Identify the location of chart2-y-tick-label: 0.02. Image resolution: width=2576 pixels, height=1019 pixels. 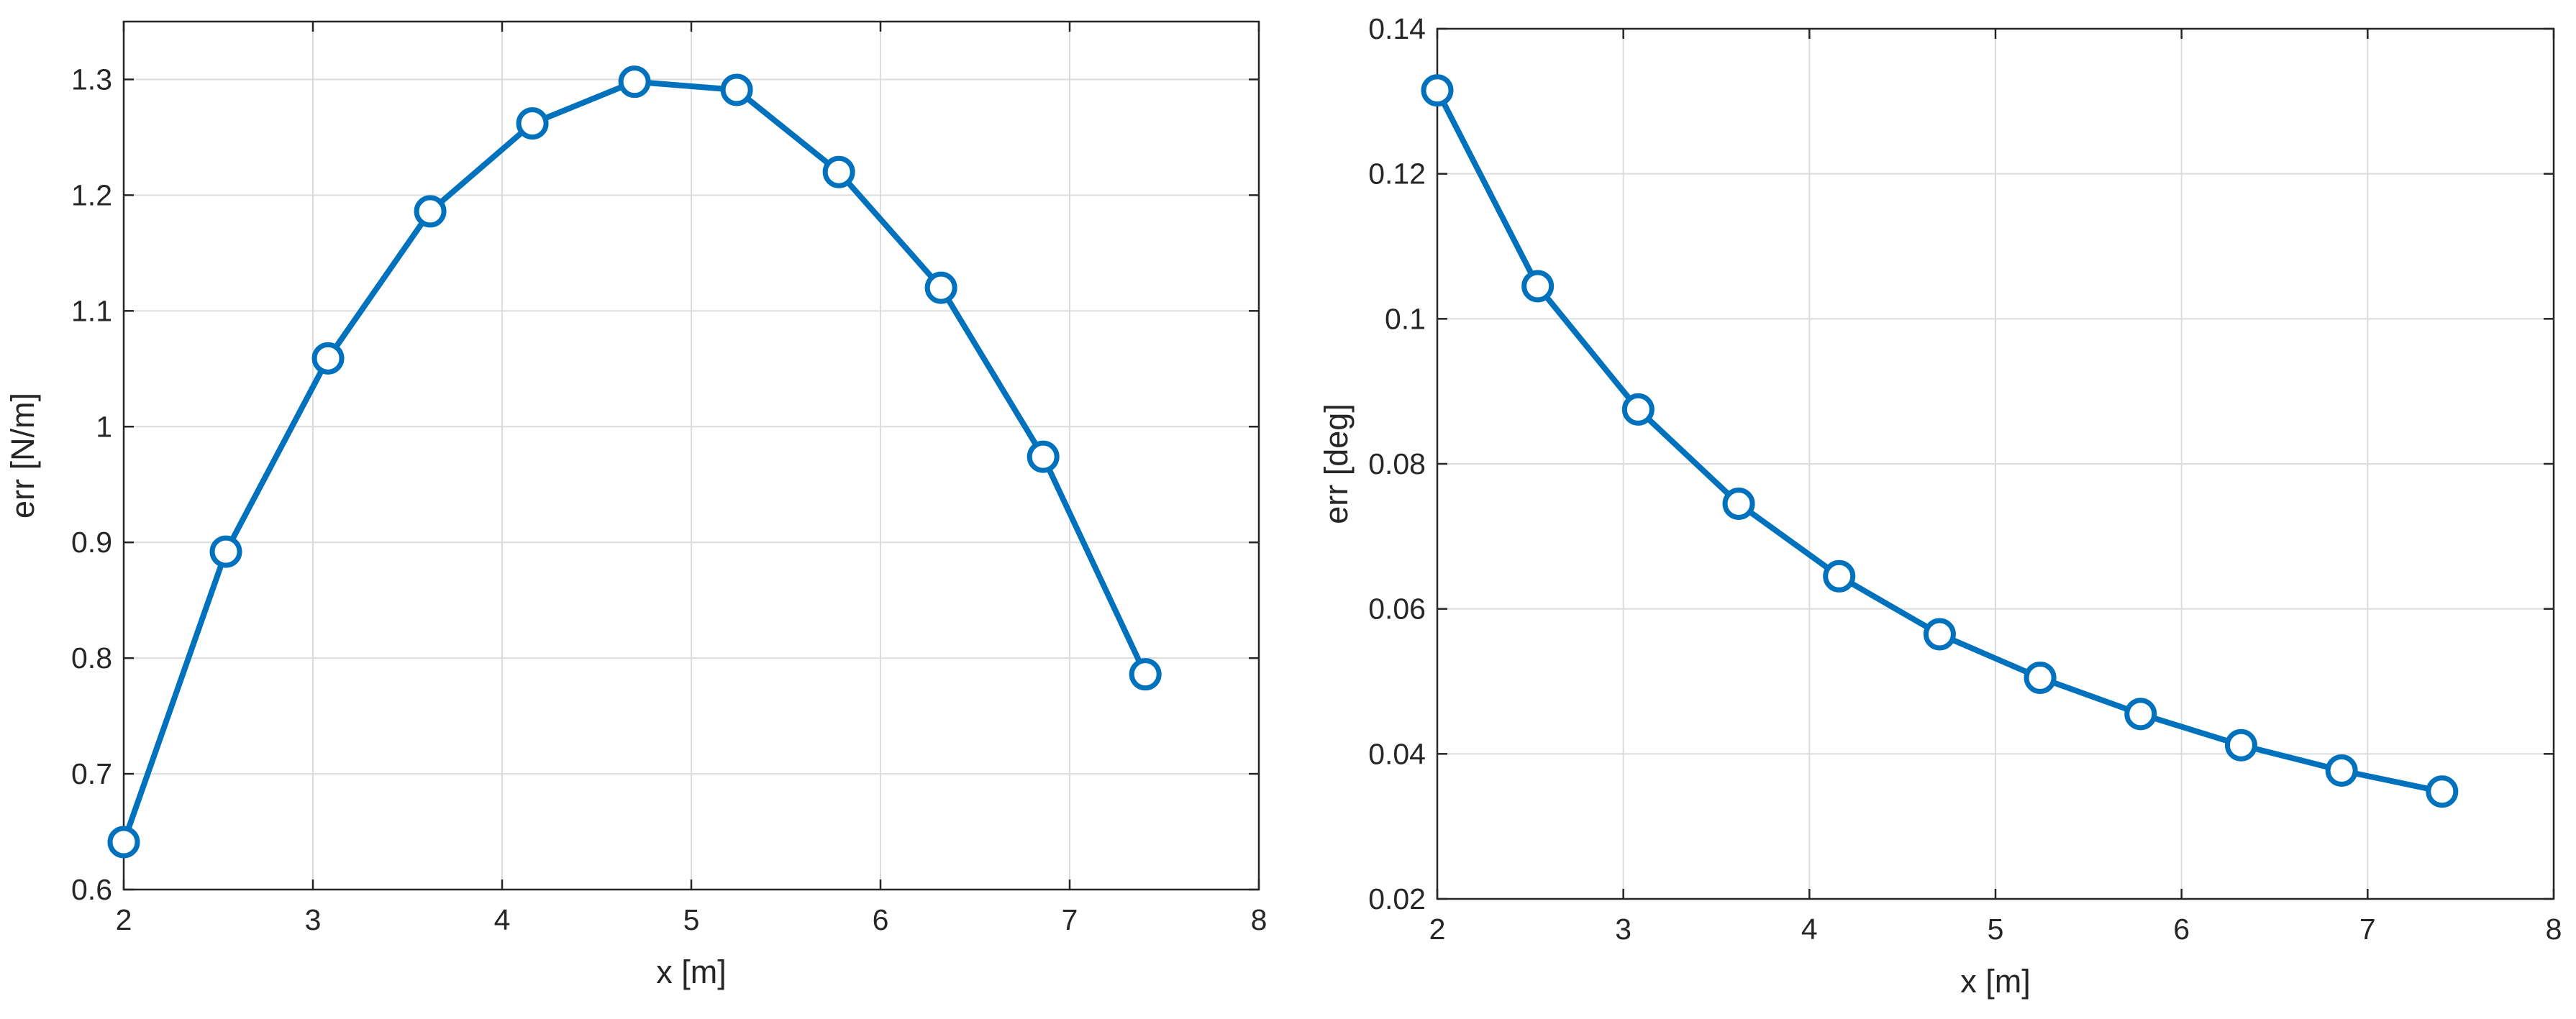
(1397, 898).